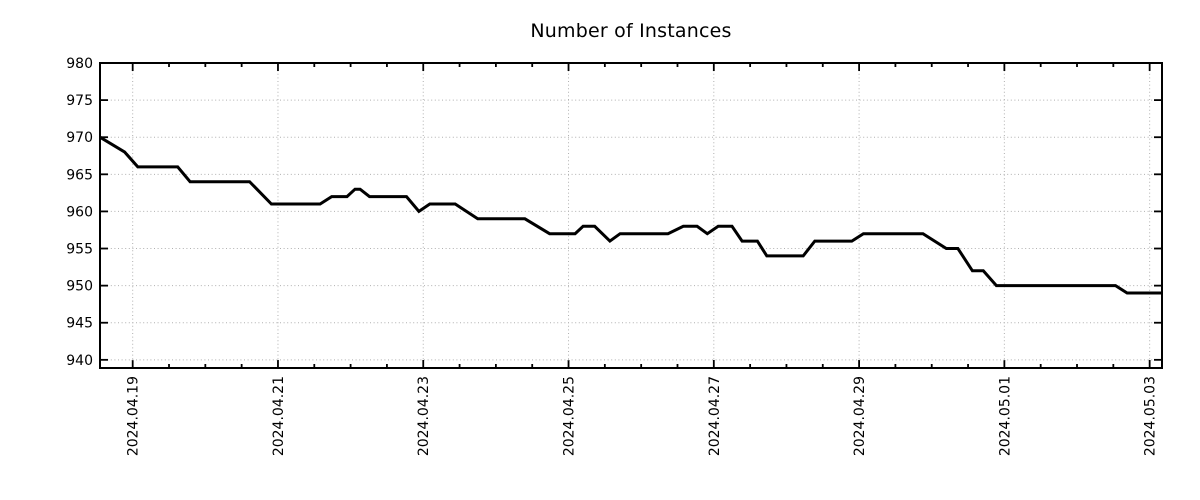  Describe the element at coordinates (424, 416) in the screenshot. I see `x-tick-label: 2024.04.23` at that location.